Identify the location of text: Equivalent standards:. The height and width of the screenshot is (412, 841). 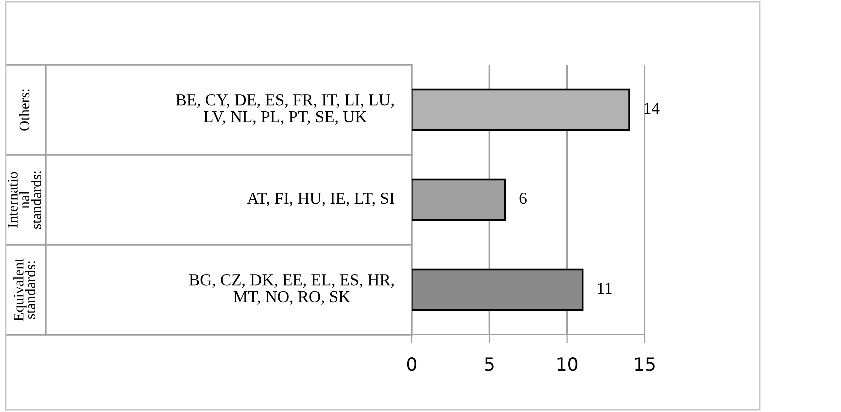
(25, 290).